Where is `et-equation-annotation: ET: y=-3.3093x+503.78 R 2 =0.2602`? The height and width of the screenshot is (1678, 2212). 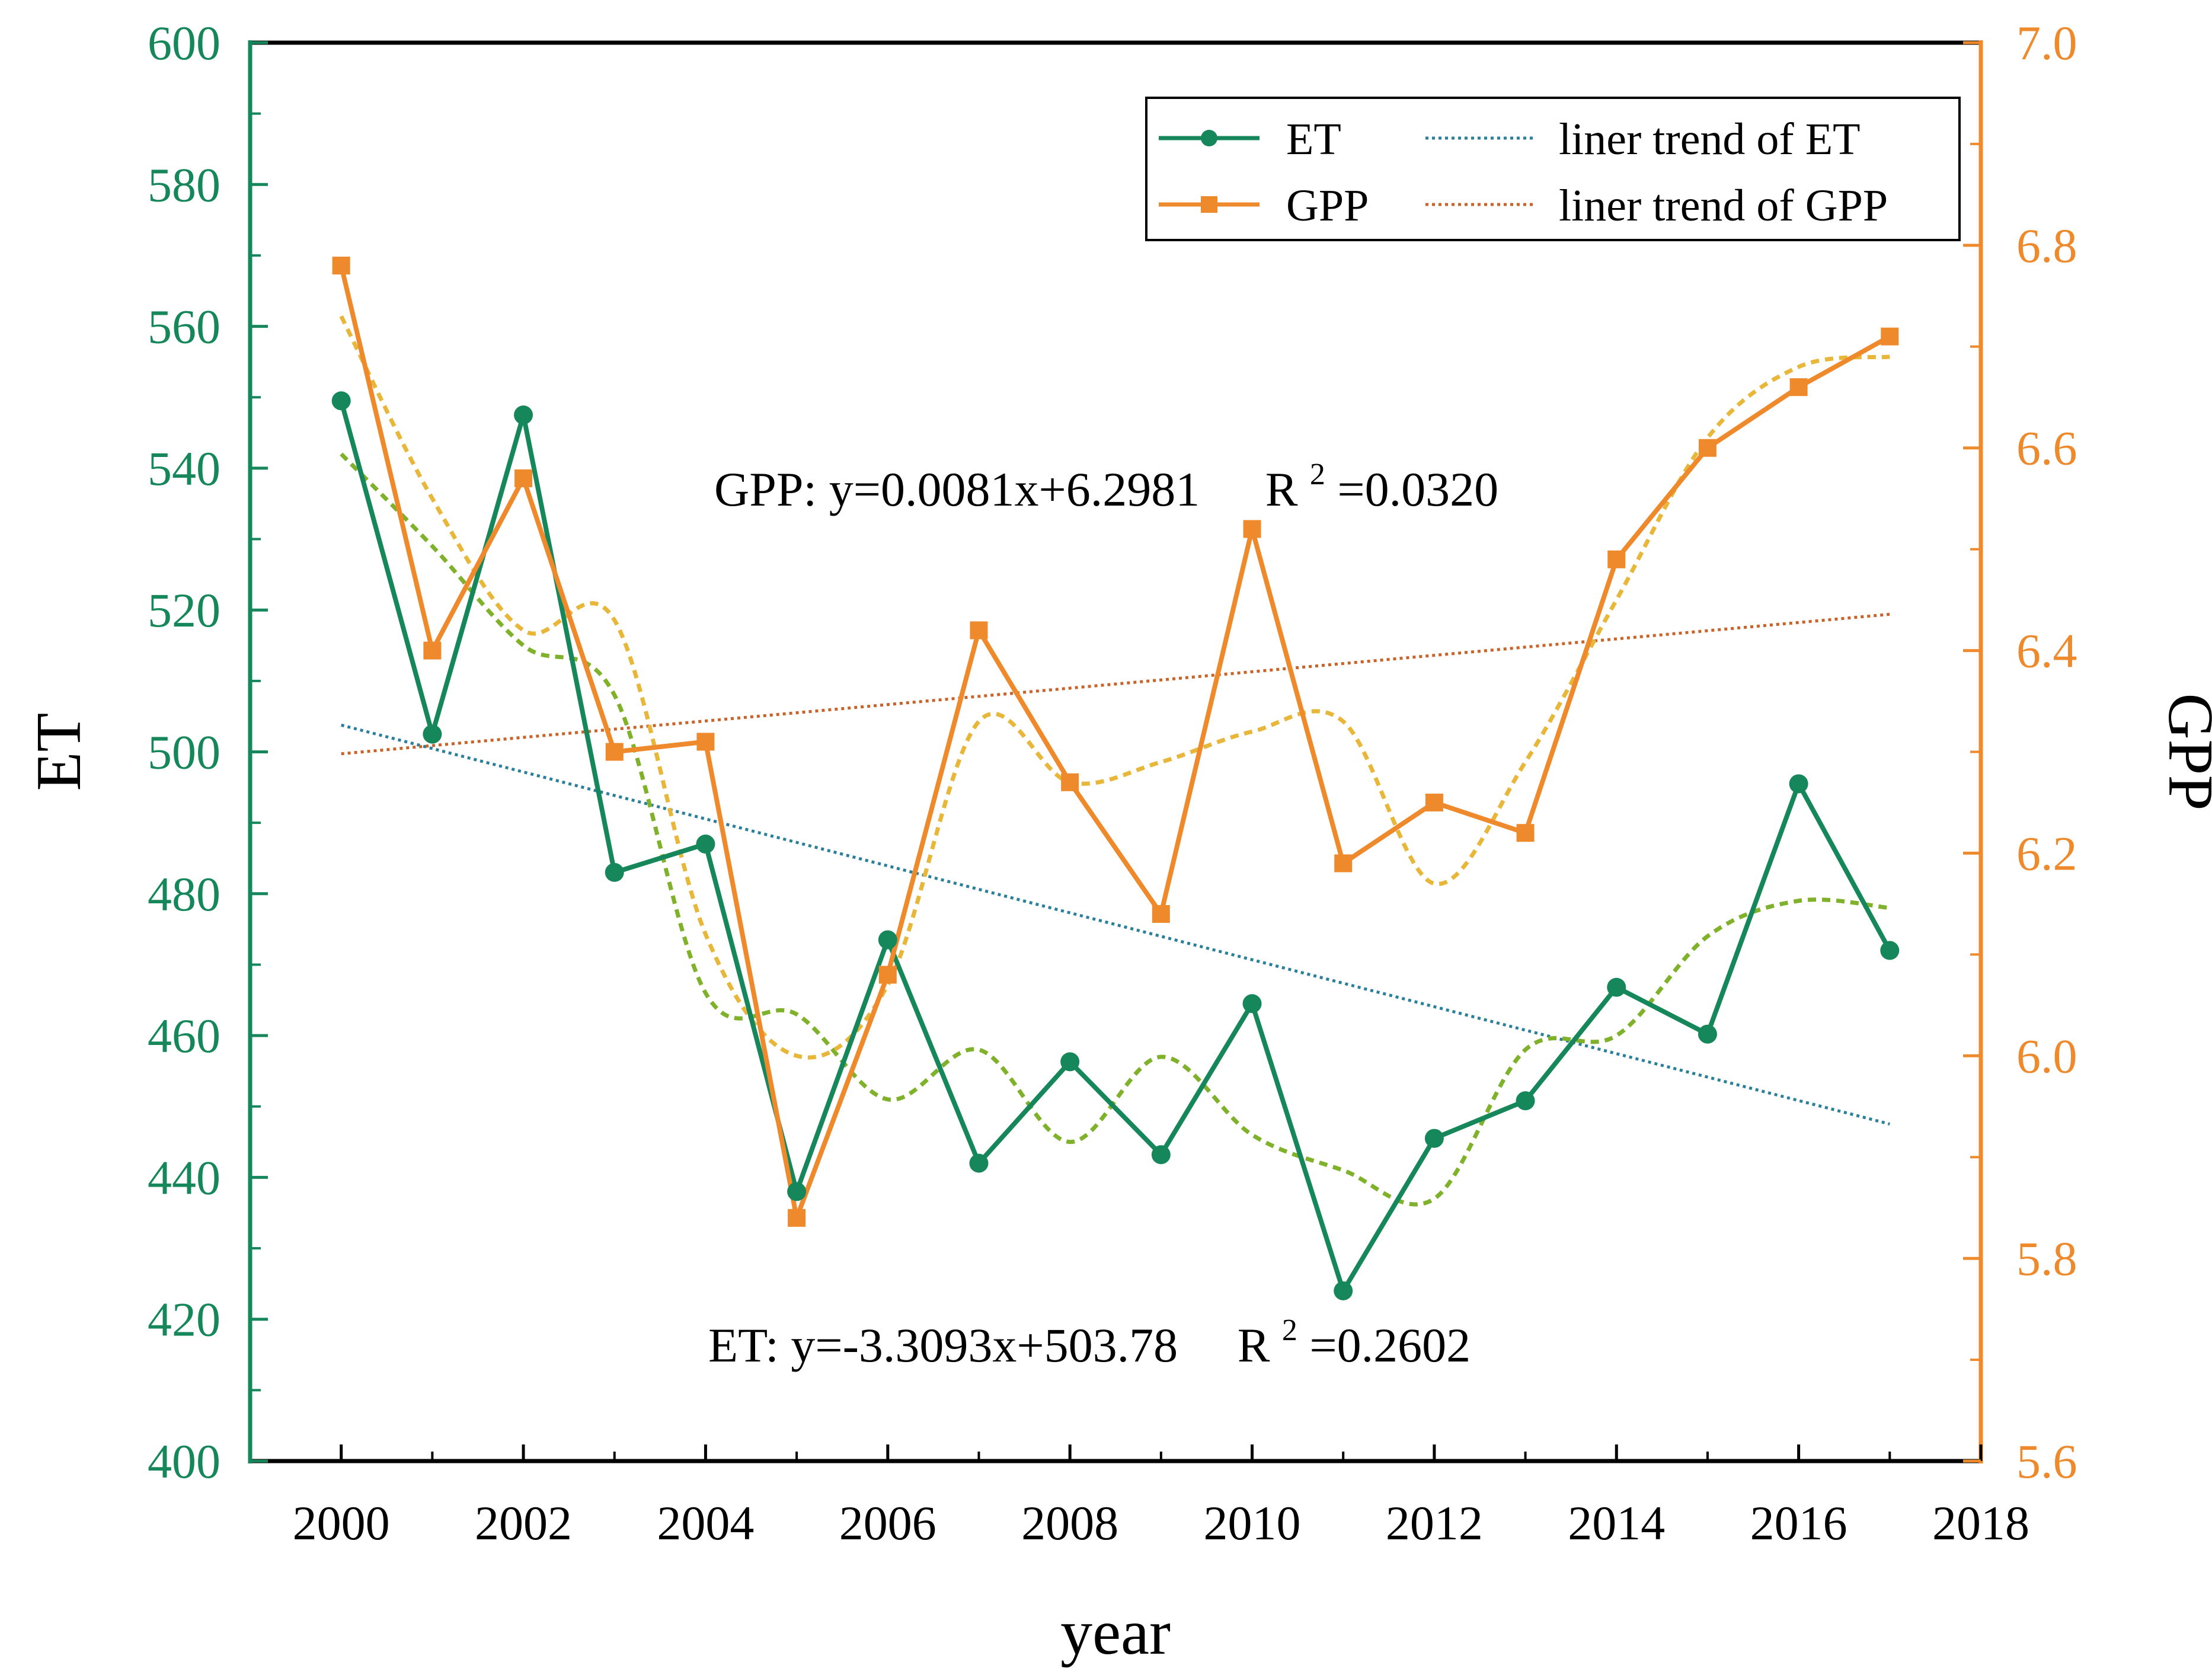
et-equation-annotation: ET: y=-3.3093x+503.78 R 2 =0.2602 is located at coordinates (1089, 1334).